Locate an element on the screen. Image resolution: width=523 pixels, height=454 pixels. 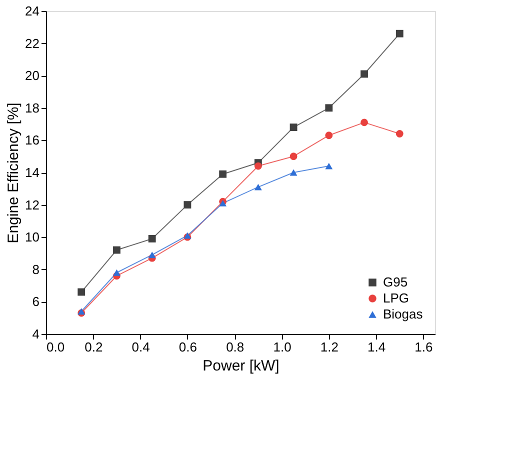
y-tick-label: 18 is located at coordinates (32, 108).